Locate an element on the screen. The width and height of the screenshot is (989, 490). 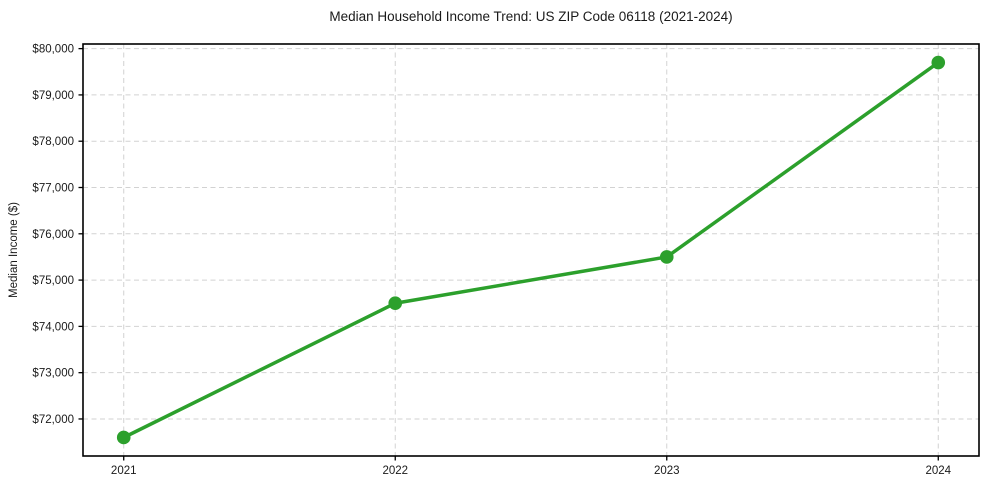
y-tick-label: $73,000 is located at coordinates (53, 374).